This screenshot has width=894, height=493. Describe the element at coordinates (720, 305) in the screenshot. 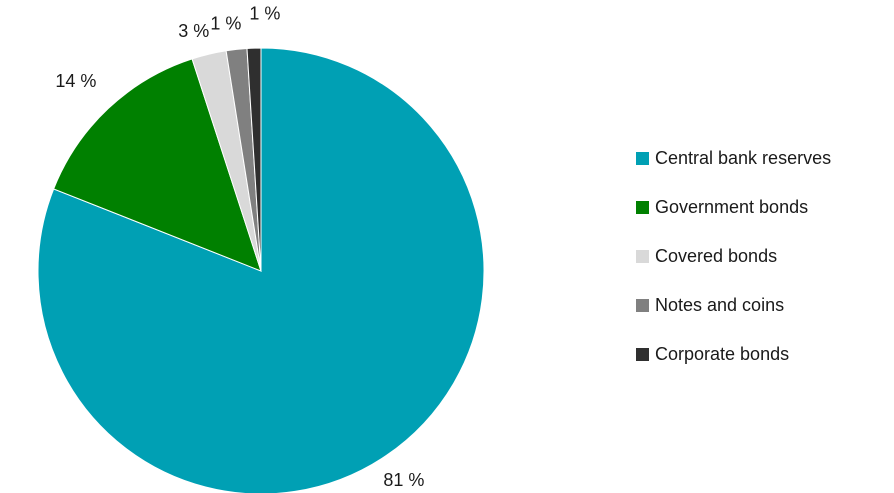

I see `legend-label-notes-and-coins: Notes and coins` at that location.